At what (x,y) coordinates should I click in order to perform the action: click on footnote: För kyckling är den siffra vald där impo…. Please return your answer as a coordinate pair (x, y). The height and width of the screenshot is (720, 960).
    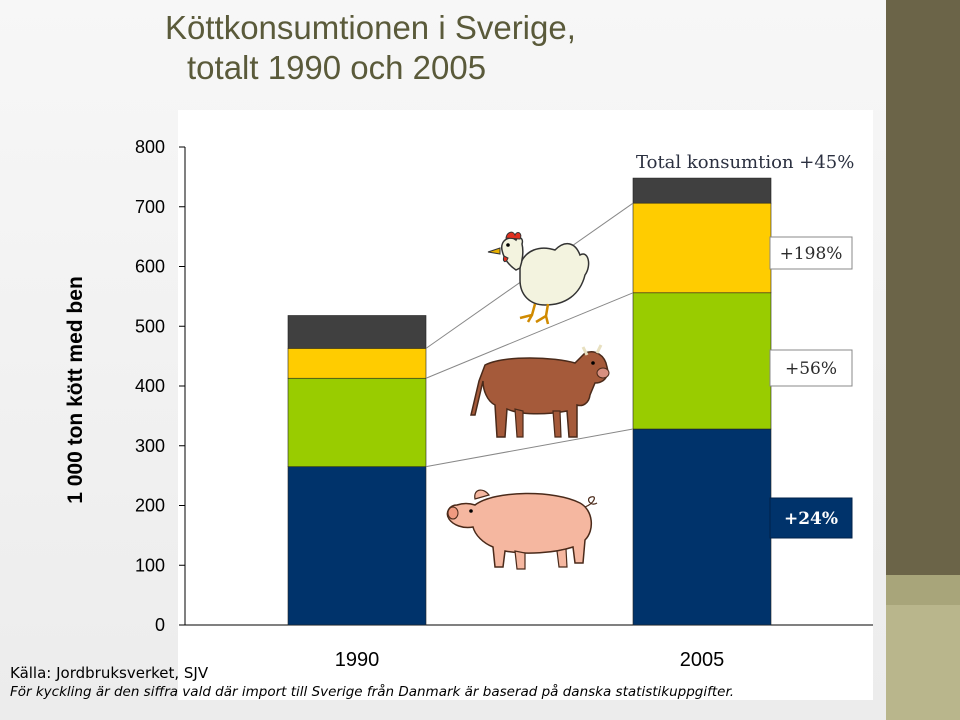
    Looking at the image, I should click on (372, 692).